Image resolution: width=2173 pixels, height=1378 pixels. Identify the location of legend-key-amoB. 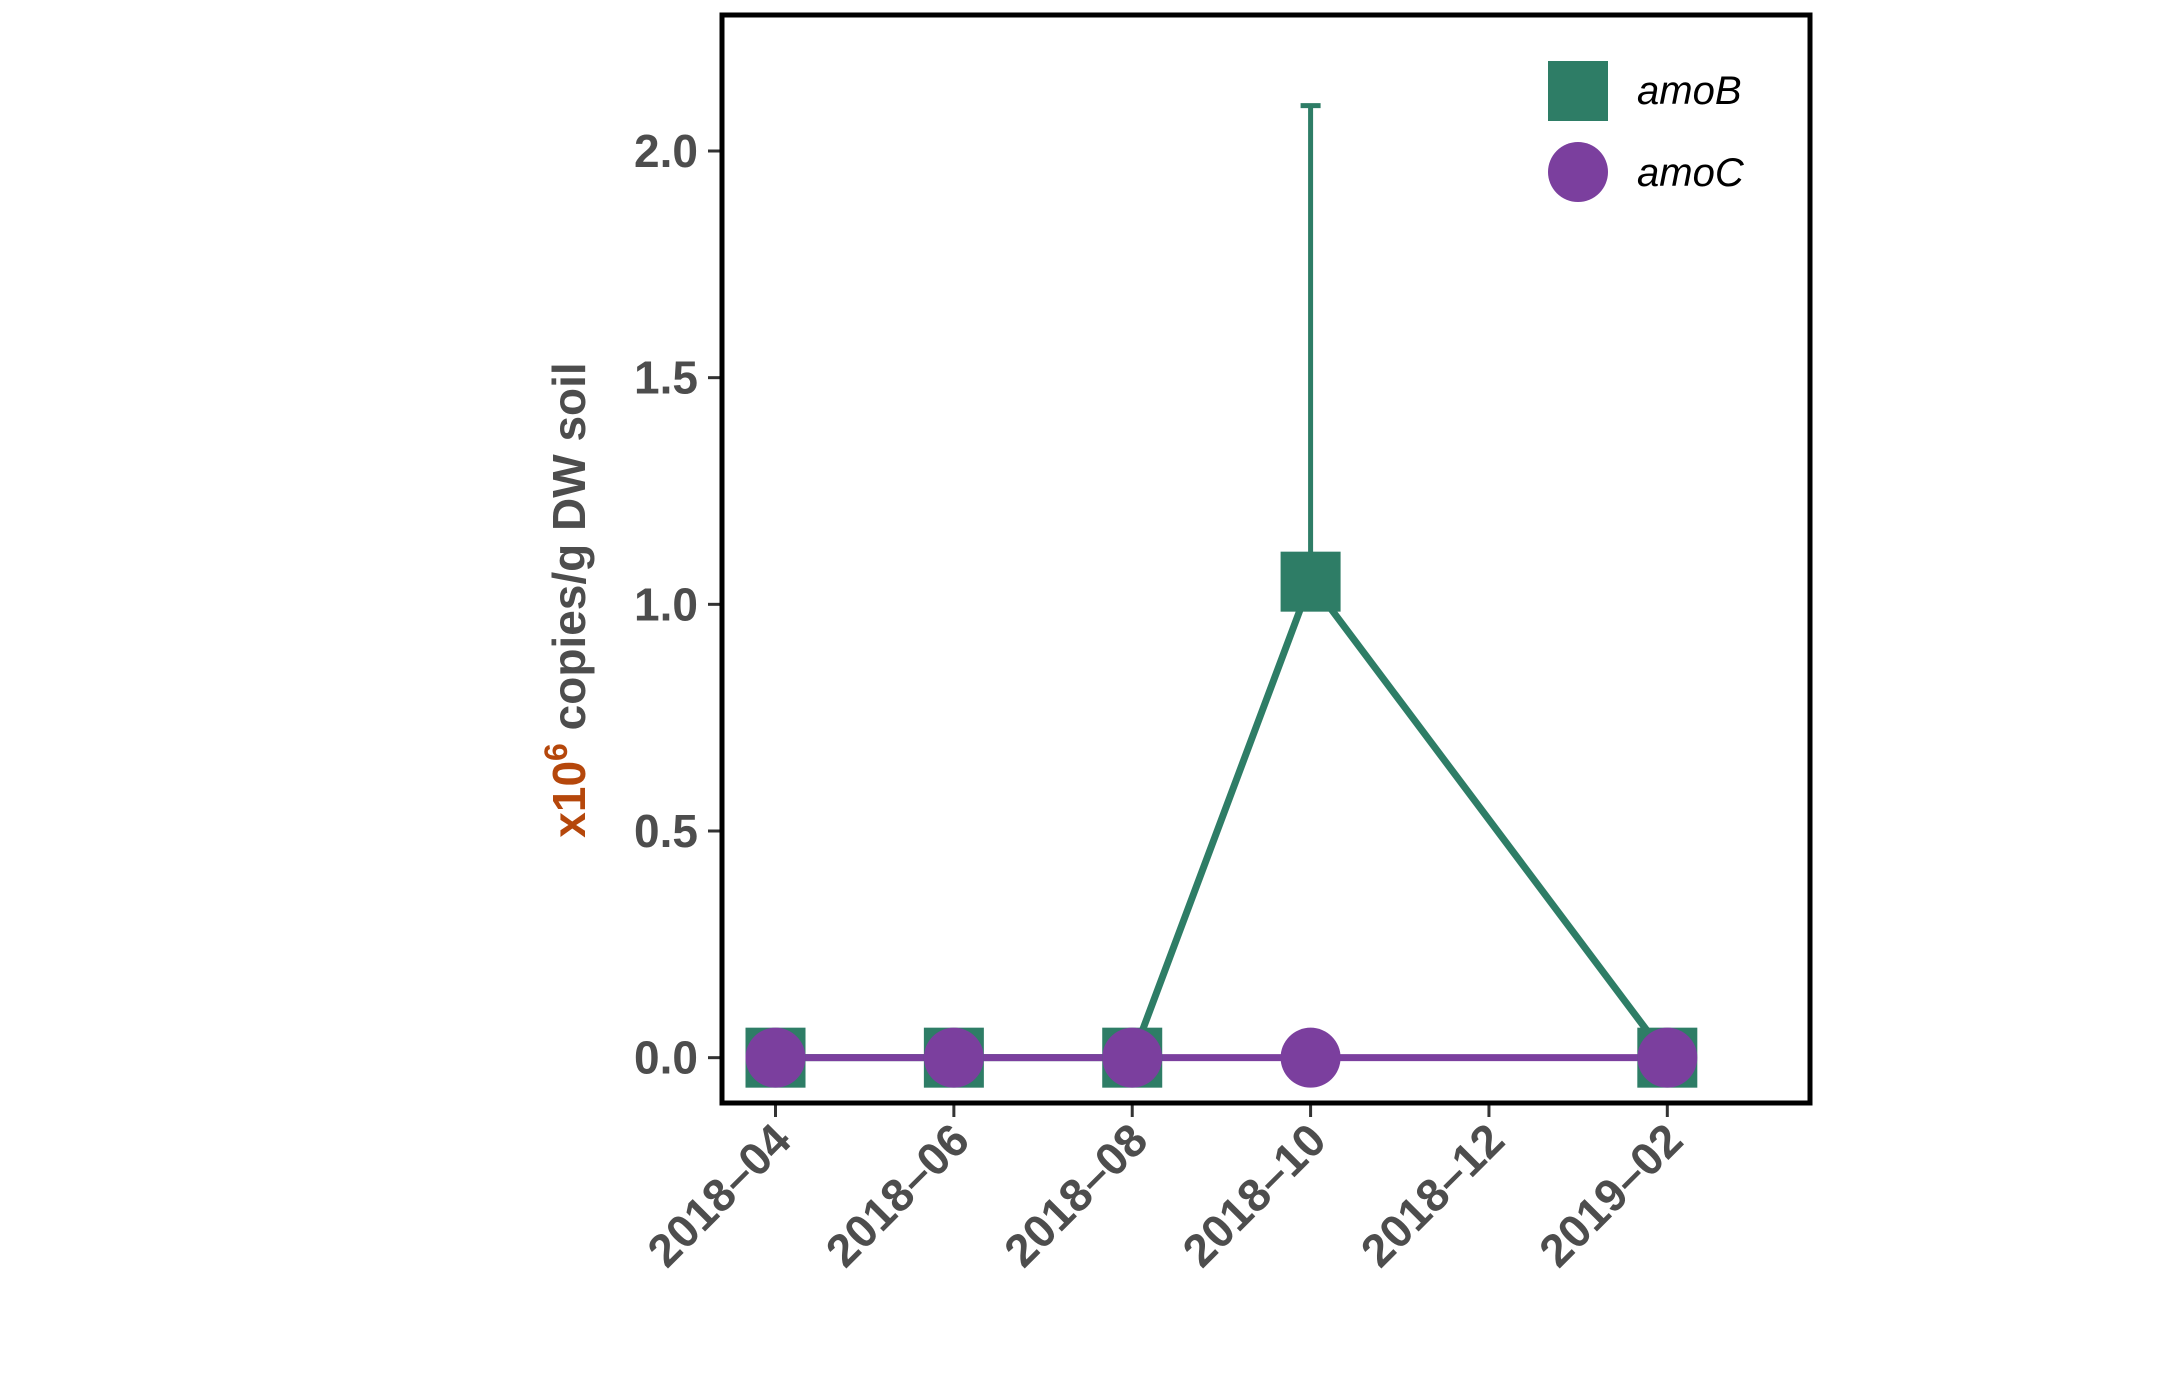
(1578, 91).